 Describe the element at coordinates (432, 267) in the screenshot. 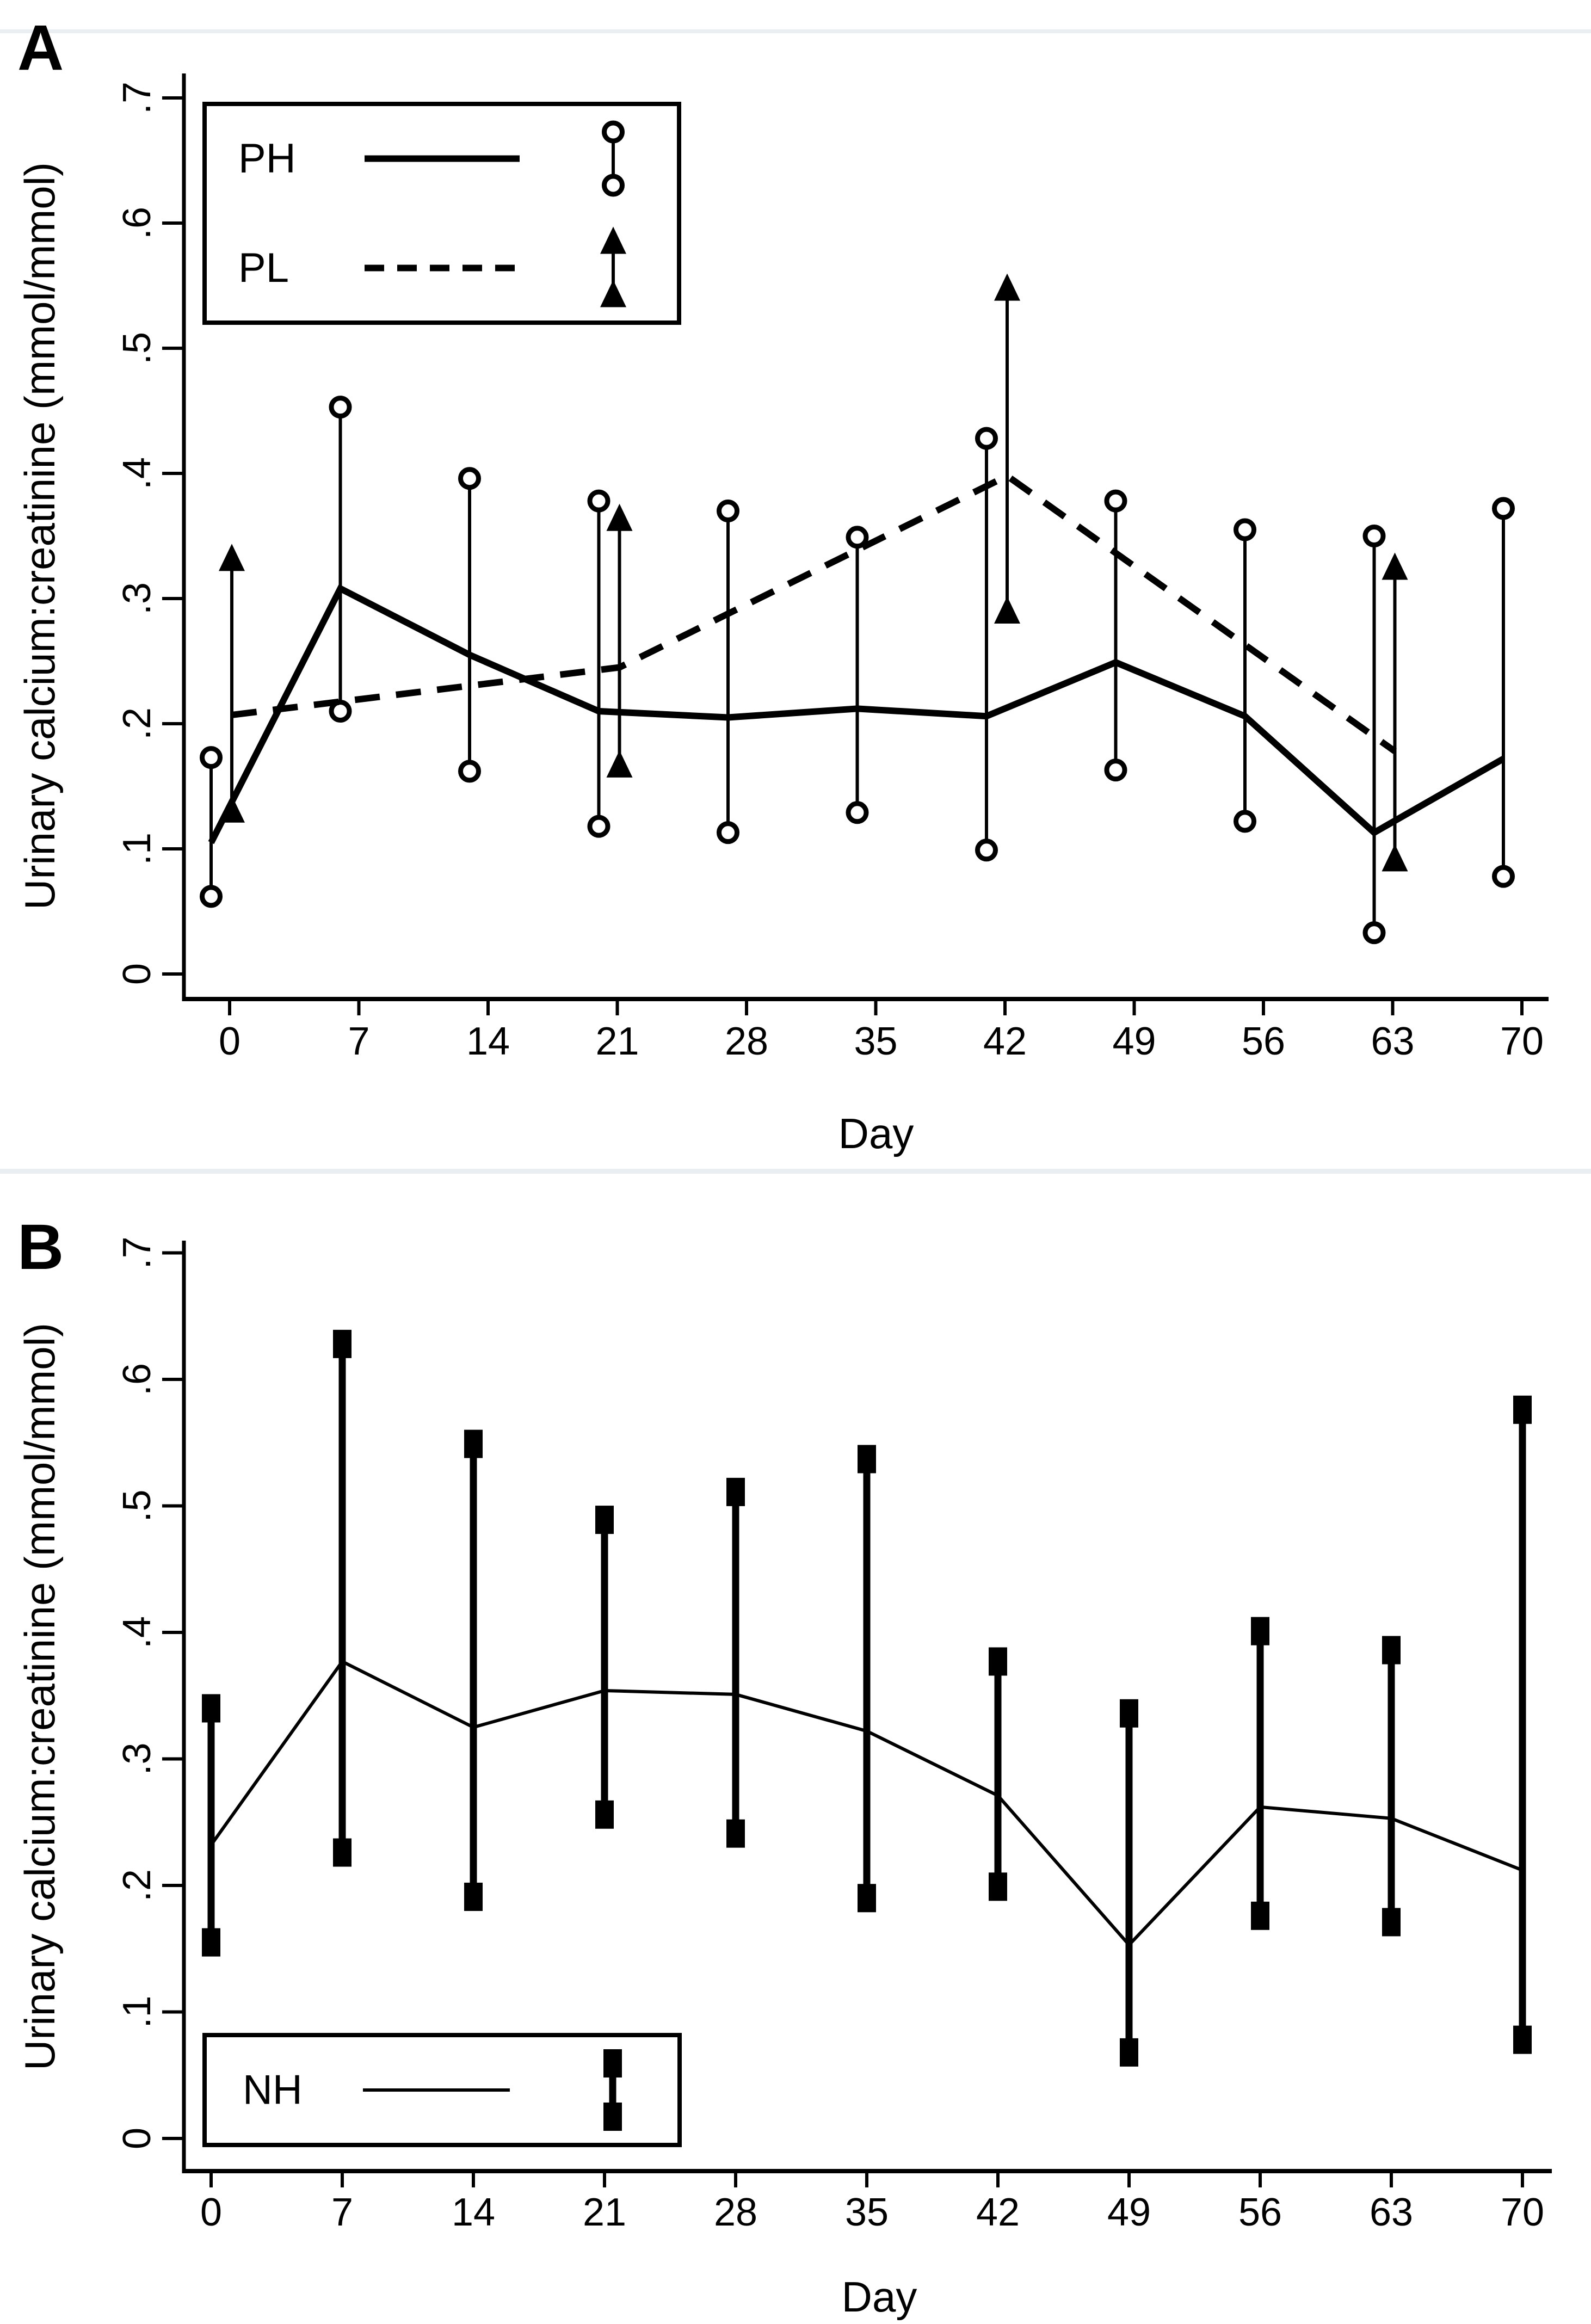

I see `legend-entry: PL` at that location.